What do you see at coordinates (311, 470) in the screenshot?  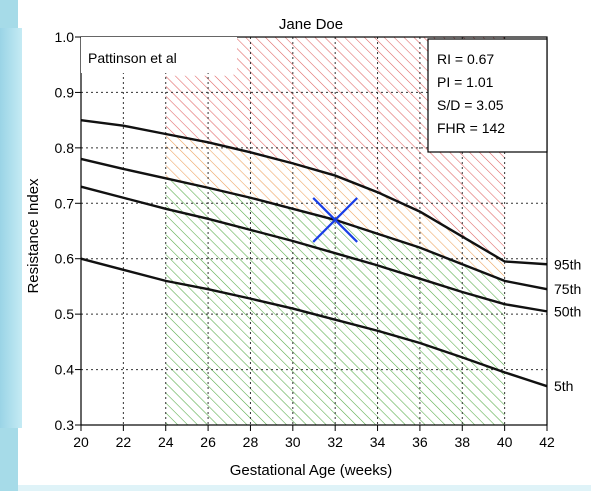 I see `x-axis-label: Gestational Age (weeks)` at bounding box center [311, 470].